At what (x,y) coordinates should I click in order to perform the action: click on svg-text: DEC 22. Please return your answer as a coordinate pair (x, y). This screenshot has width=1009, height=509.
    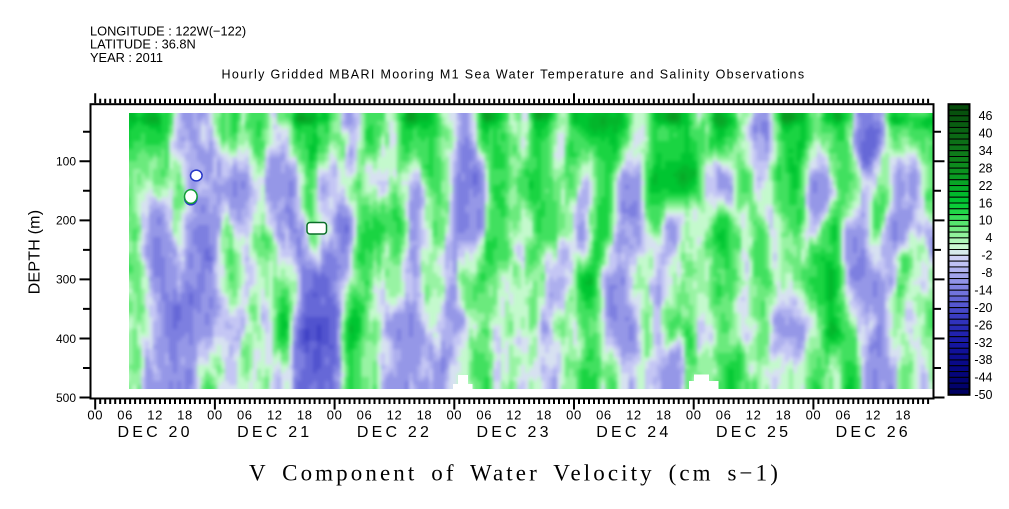
    Looking at the image, I should click on (394, 432).